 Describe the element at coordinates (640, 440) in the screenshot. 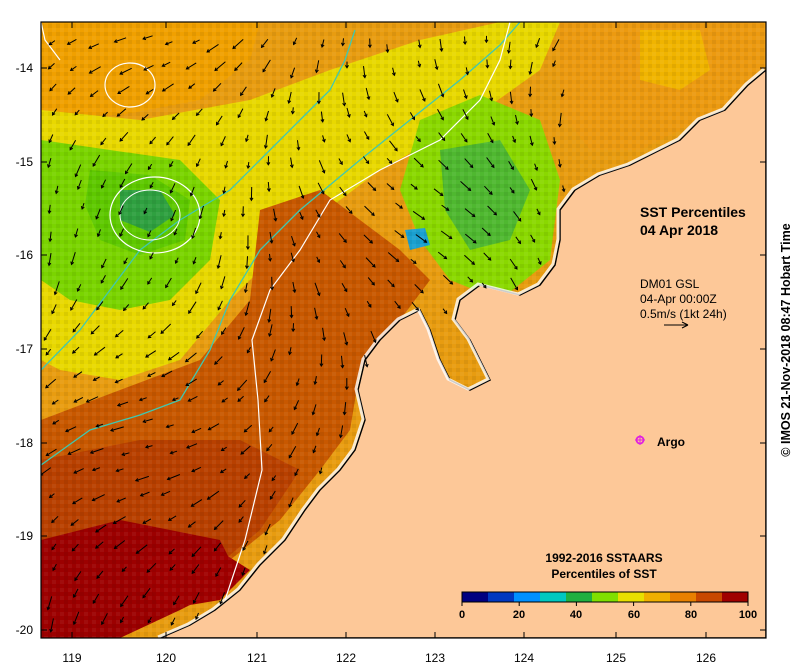

I see `argo-marker` at that location.